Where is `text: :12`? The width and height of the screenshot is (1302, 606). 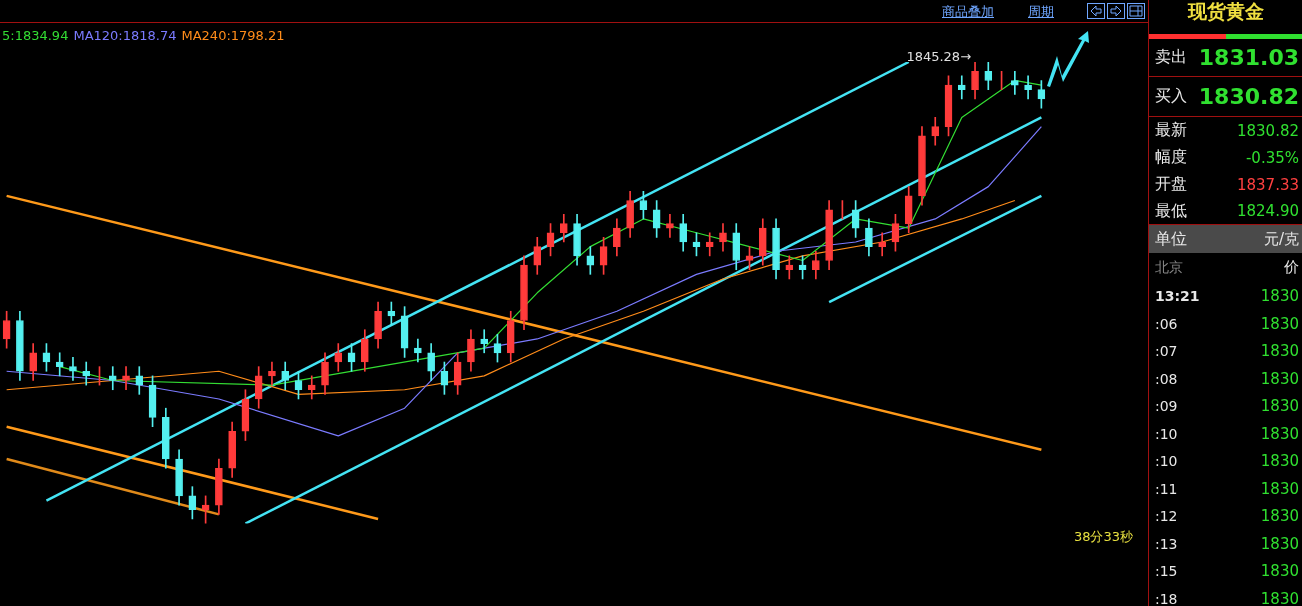
text: :12 is located at coordinates (1166, 516).